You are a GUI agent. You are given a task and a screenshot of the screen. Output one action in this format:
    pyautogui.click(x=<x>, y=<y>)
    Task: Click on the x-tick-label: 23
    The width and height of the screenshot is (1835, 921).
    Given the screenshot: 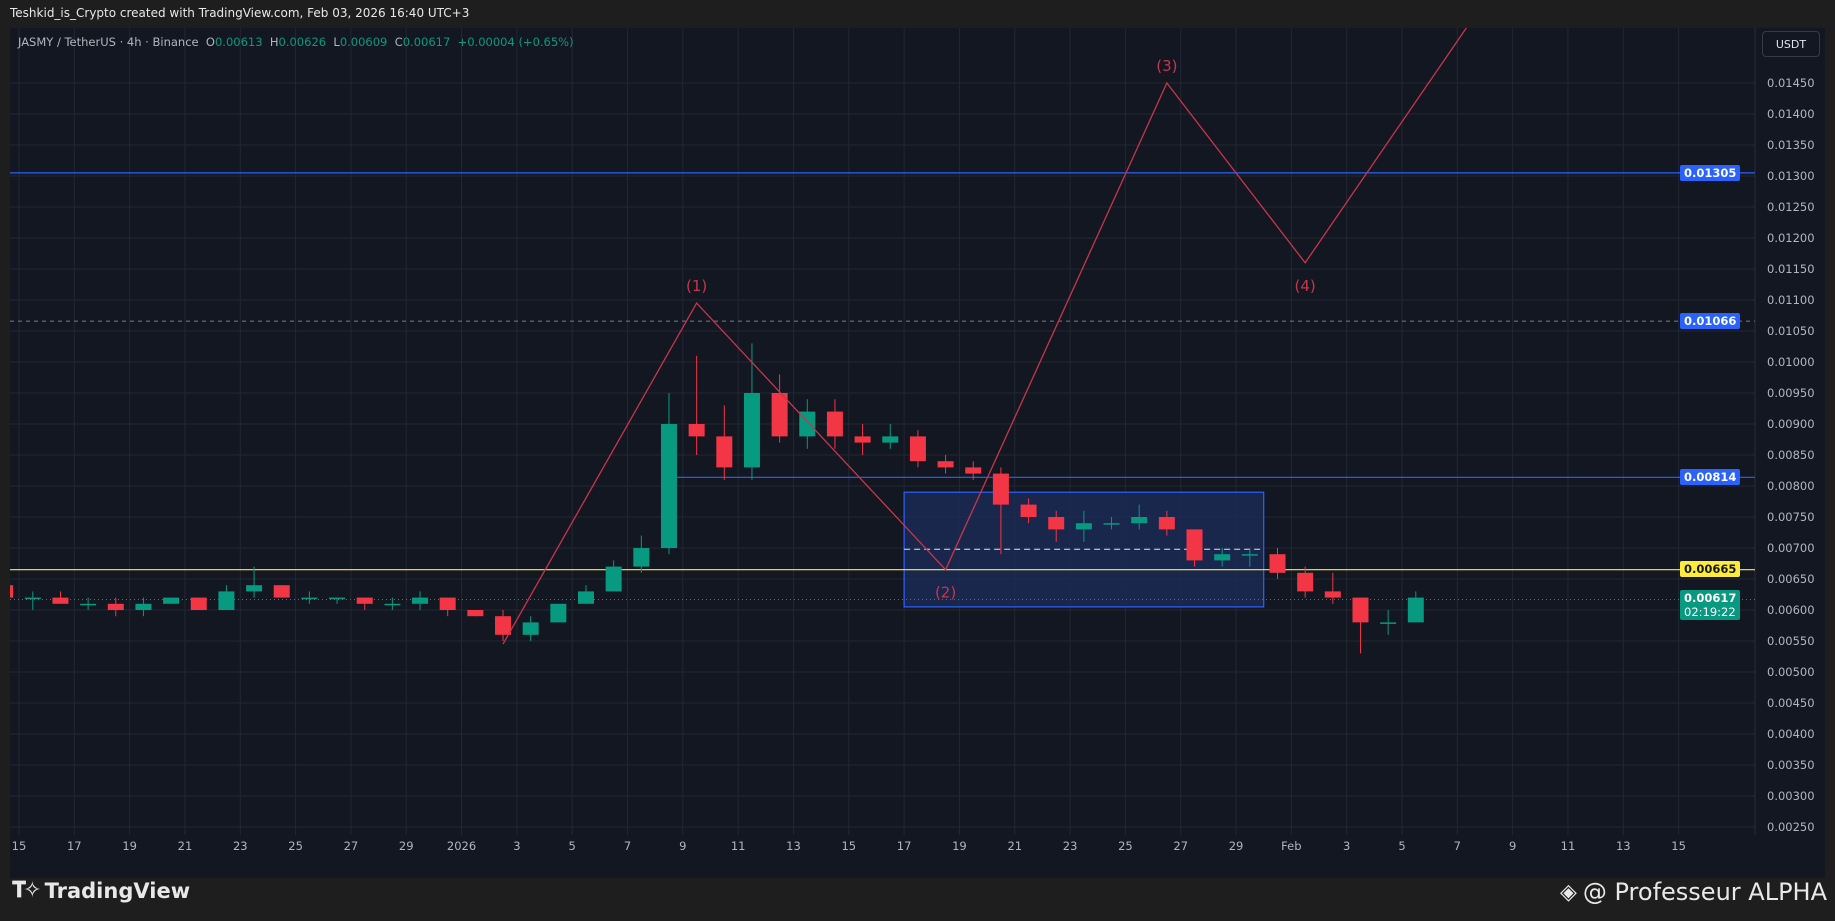 What is the action you would take?
    pyautogui.click(x=1070, y=846)
    